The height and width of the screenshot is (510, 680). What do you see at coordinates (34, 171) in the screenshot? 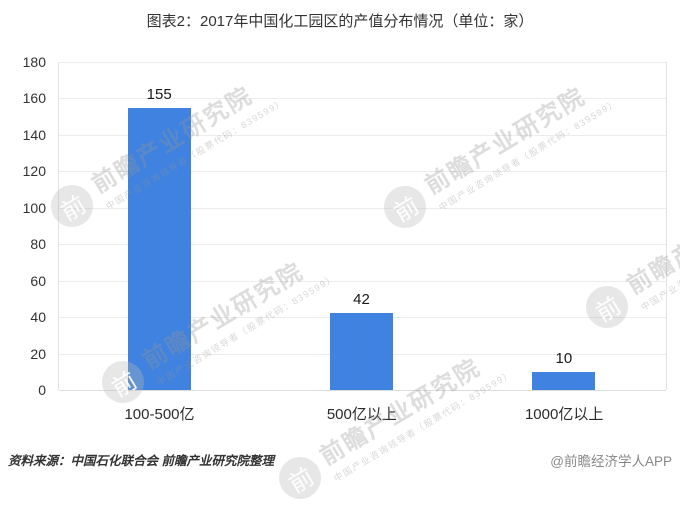
I see `y-tick-label-120: 120` at bounding box center [34, 171].